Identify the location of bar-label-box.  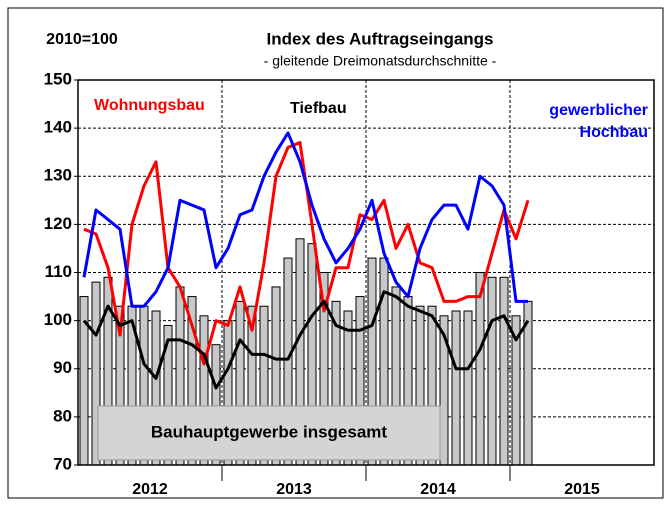
(269, 433).